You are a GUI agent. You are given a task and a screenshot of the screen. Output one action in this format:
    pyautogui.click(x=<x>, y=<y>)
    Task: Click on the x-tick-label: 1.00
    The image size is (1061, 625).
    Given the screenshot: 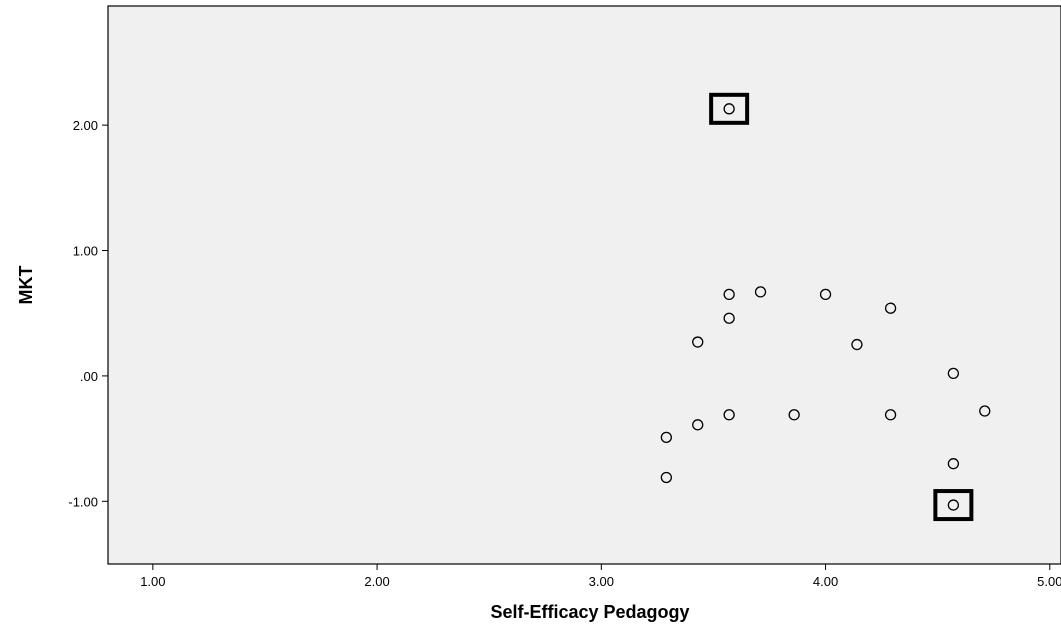 What is the action you would take?
    pyautogui.click(x=152, y=581)
    